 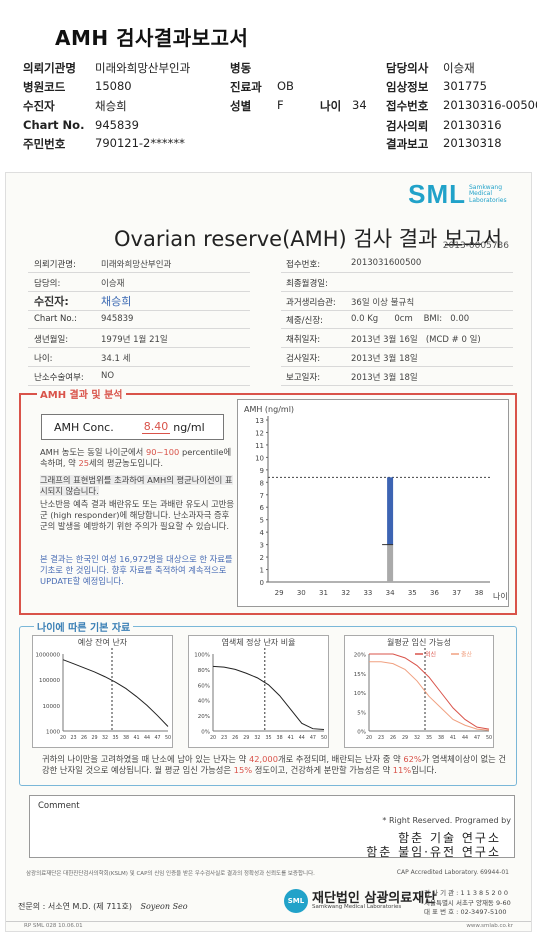 What do you see at coordinates (262, 533) in the screenshot?
I see `y-tick-label: 4` at bounding box center [262, 533].